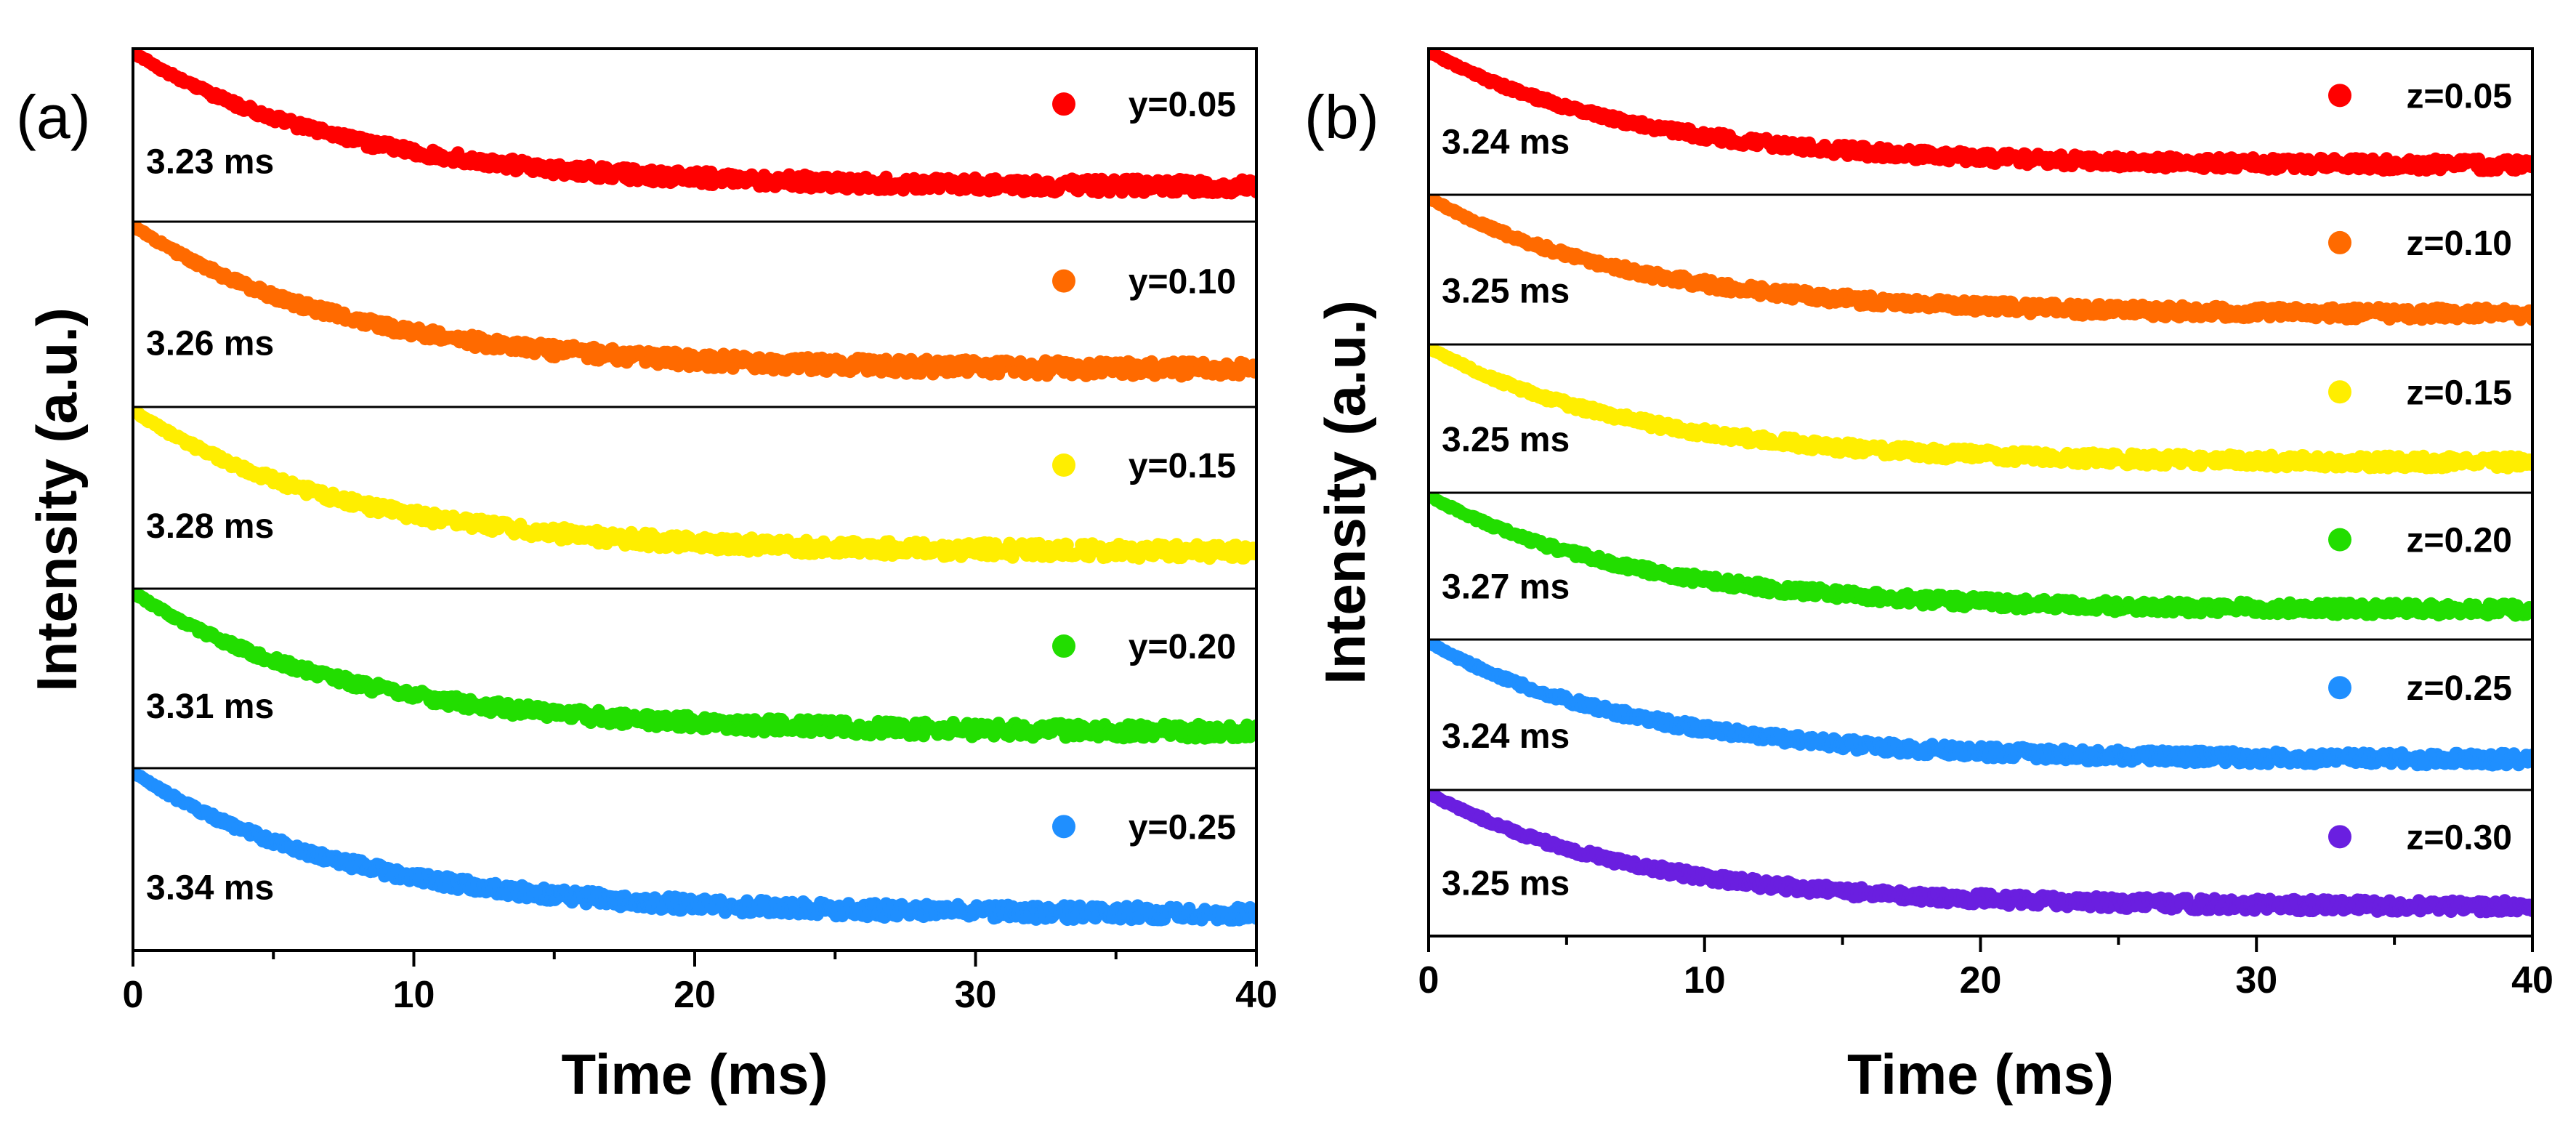  What do you see at coordinates (1182, 105) in the screenshot?
I see `legend-label: y=0.05` at bounding box center [1182, 105].